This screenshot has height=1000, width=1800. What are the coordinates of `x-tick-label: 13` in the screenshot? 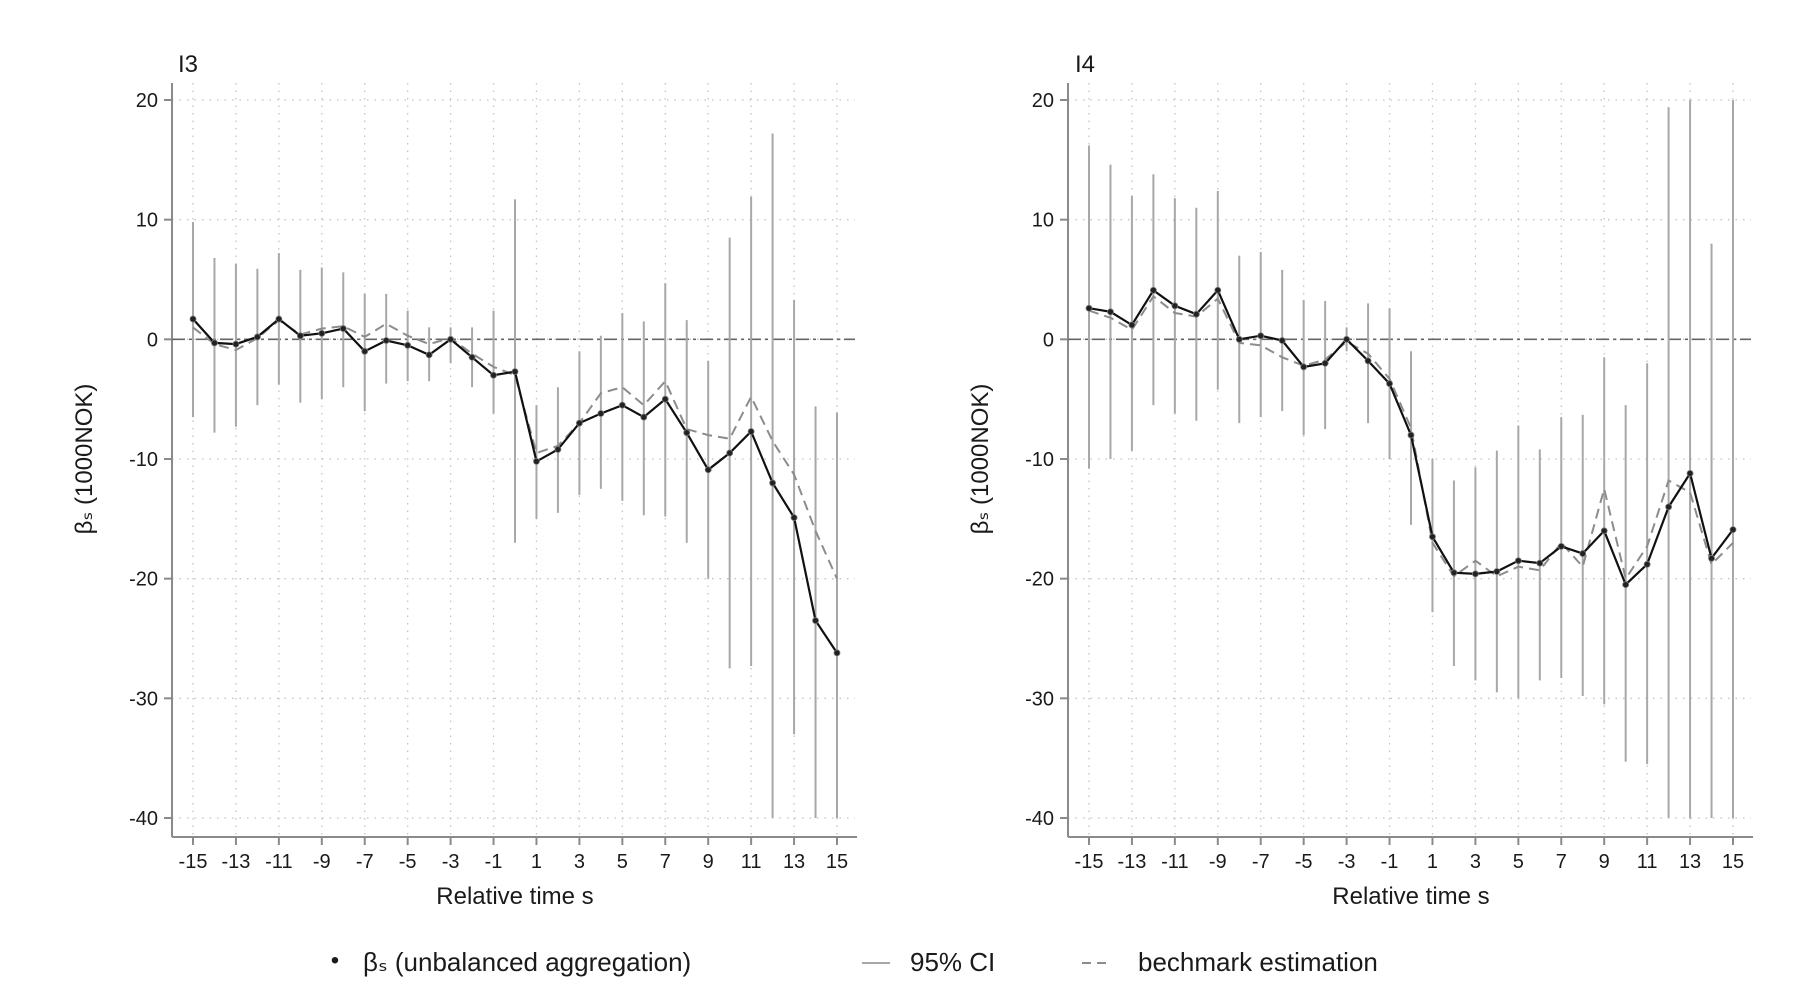 It's located at (794, 862).